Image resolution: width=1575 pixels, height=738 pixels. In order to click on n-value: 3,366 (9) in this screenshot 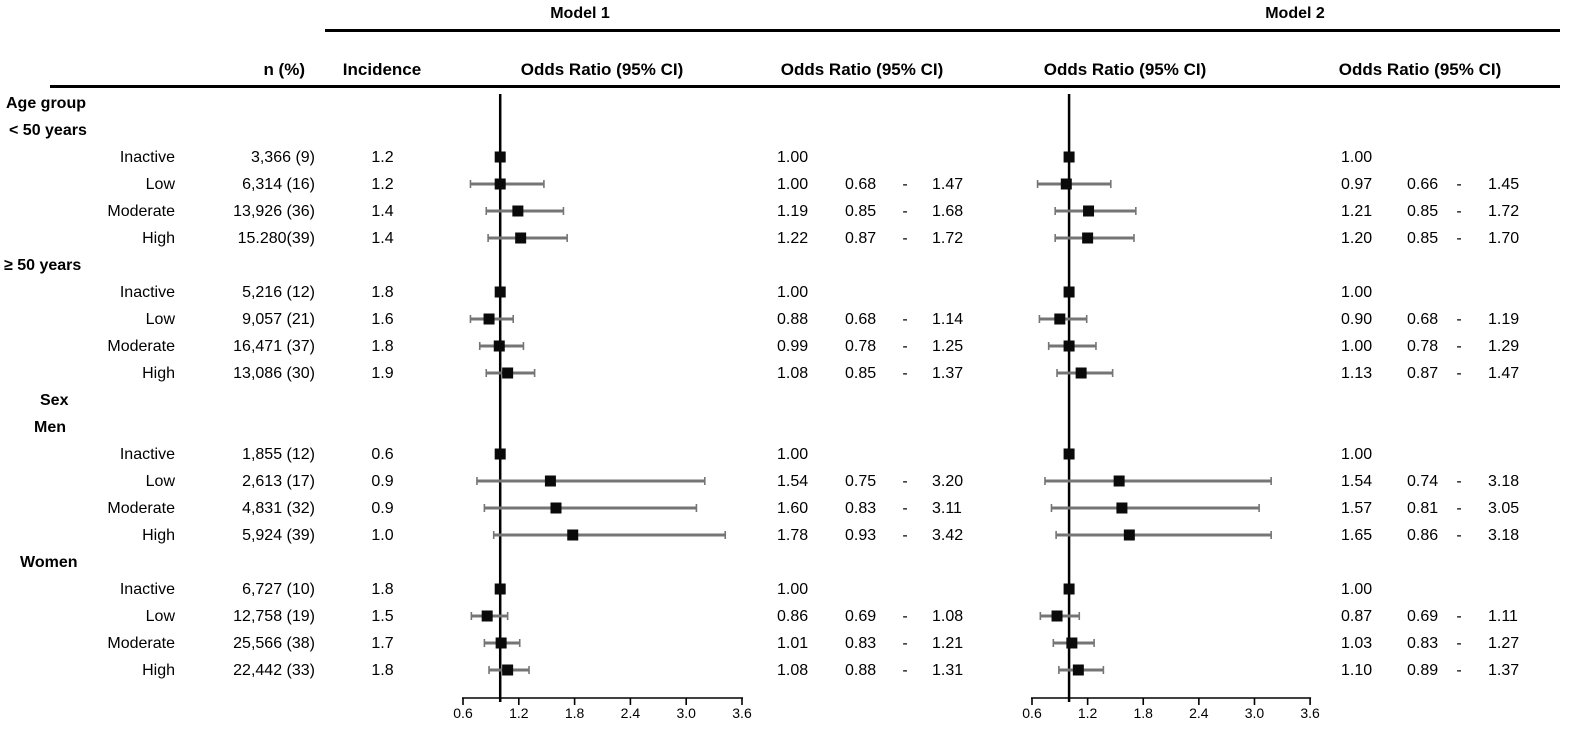, I will do `click(282, 157)`.